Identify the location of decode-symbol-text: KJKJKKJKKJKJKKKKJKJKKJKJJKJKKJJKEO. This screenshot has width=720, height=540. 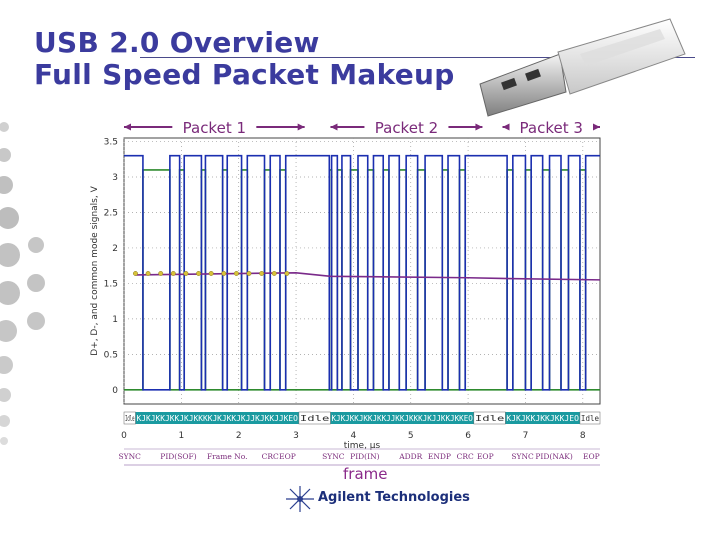
(217, 418).